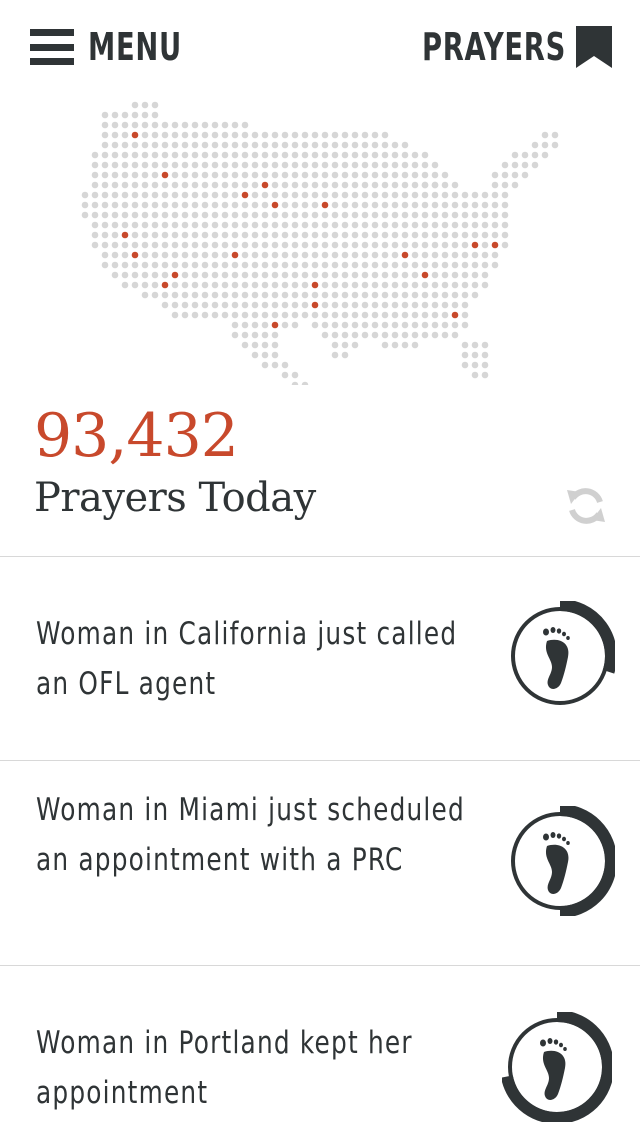 Image resolution: width=640 pixels, height=1138 pixels. What do you see at coordinates (135, 47) in the screenshot?
I see `menu-label: MENU` at bounding box center [135, 47].